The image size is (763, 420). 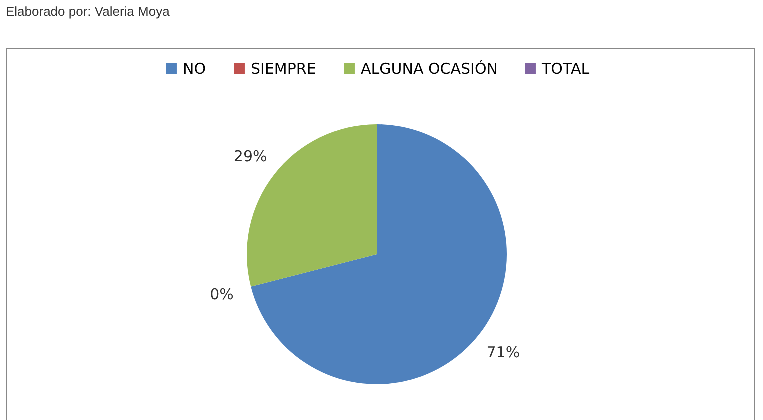 I want to click on data-label: 29%, so click(x=251, y=156).